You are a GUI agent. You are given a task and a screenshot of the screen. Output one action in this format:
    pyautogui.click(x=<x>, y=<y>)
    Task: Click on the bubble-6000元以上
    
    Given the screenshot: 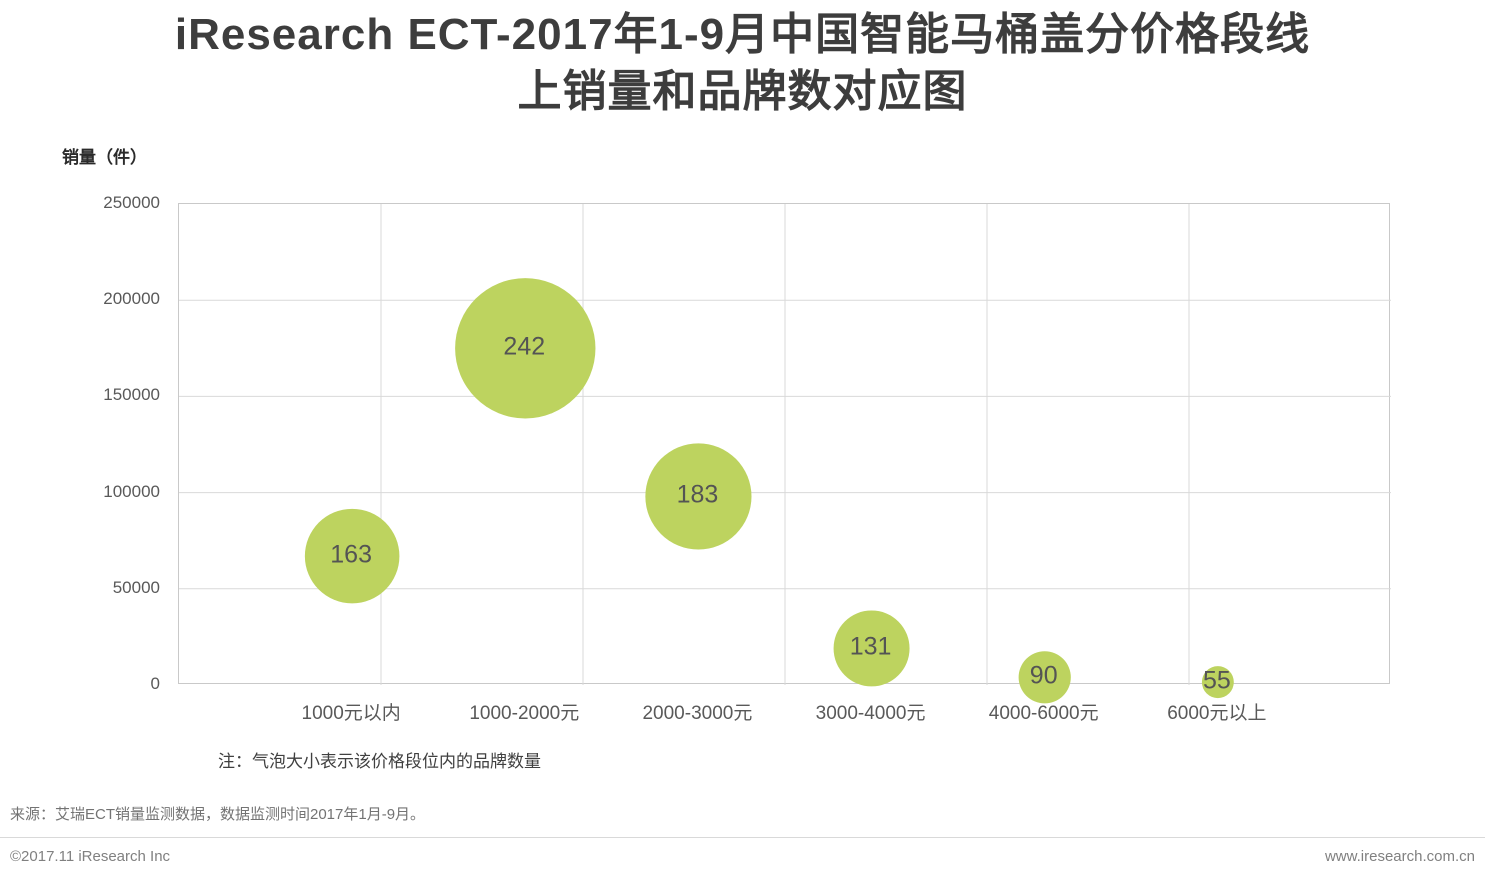 What is the action you would take?
    pyautogui.click(x=1217, y=682)
    